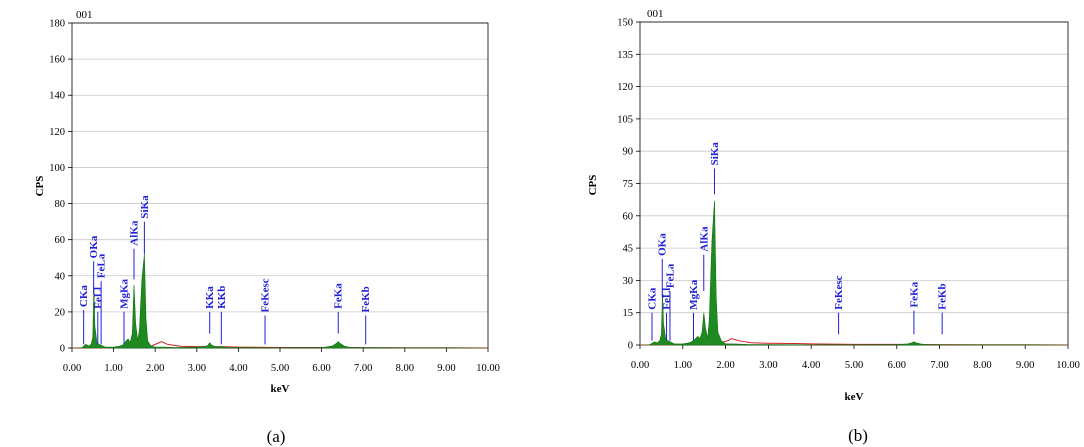 Image resolution: width=1084 pixels, height=447 pixels. I want to click on y-tick-label: 150, so click(625, 23).